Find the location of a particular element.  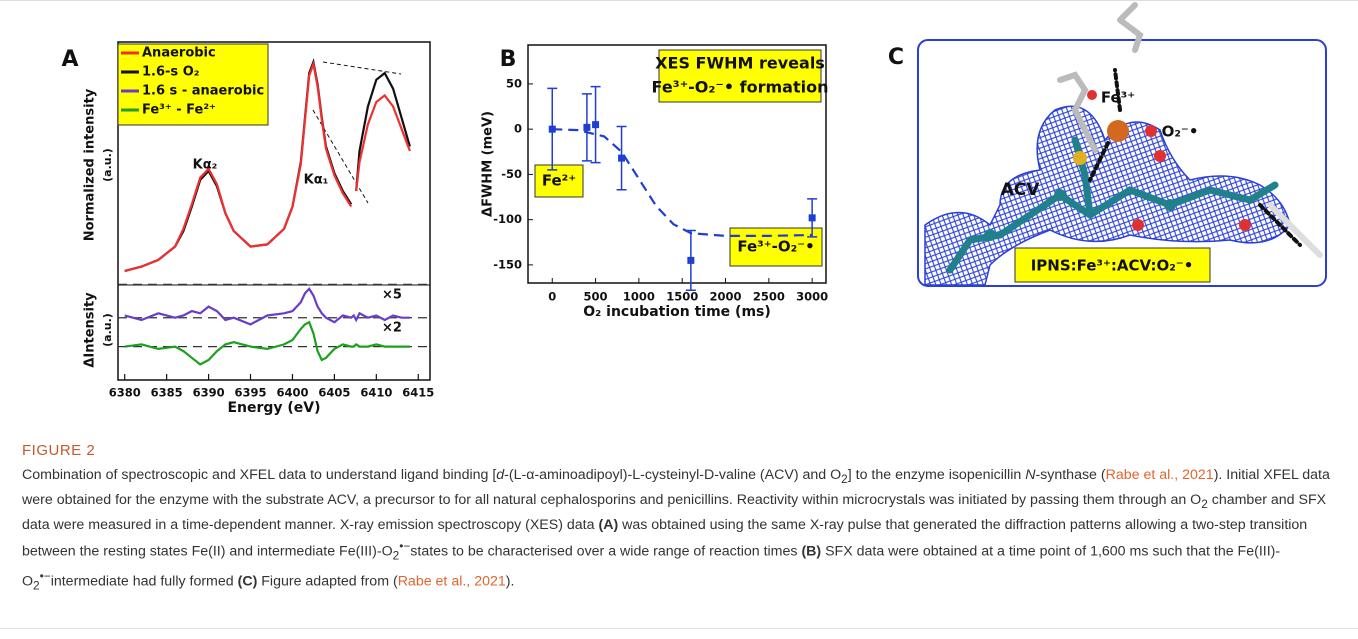

x-tick-label: 6380 is located at coordinates (125, 393).